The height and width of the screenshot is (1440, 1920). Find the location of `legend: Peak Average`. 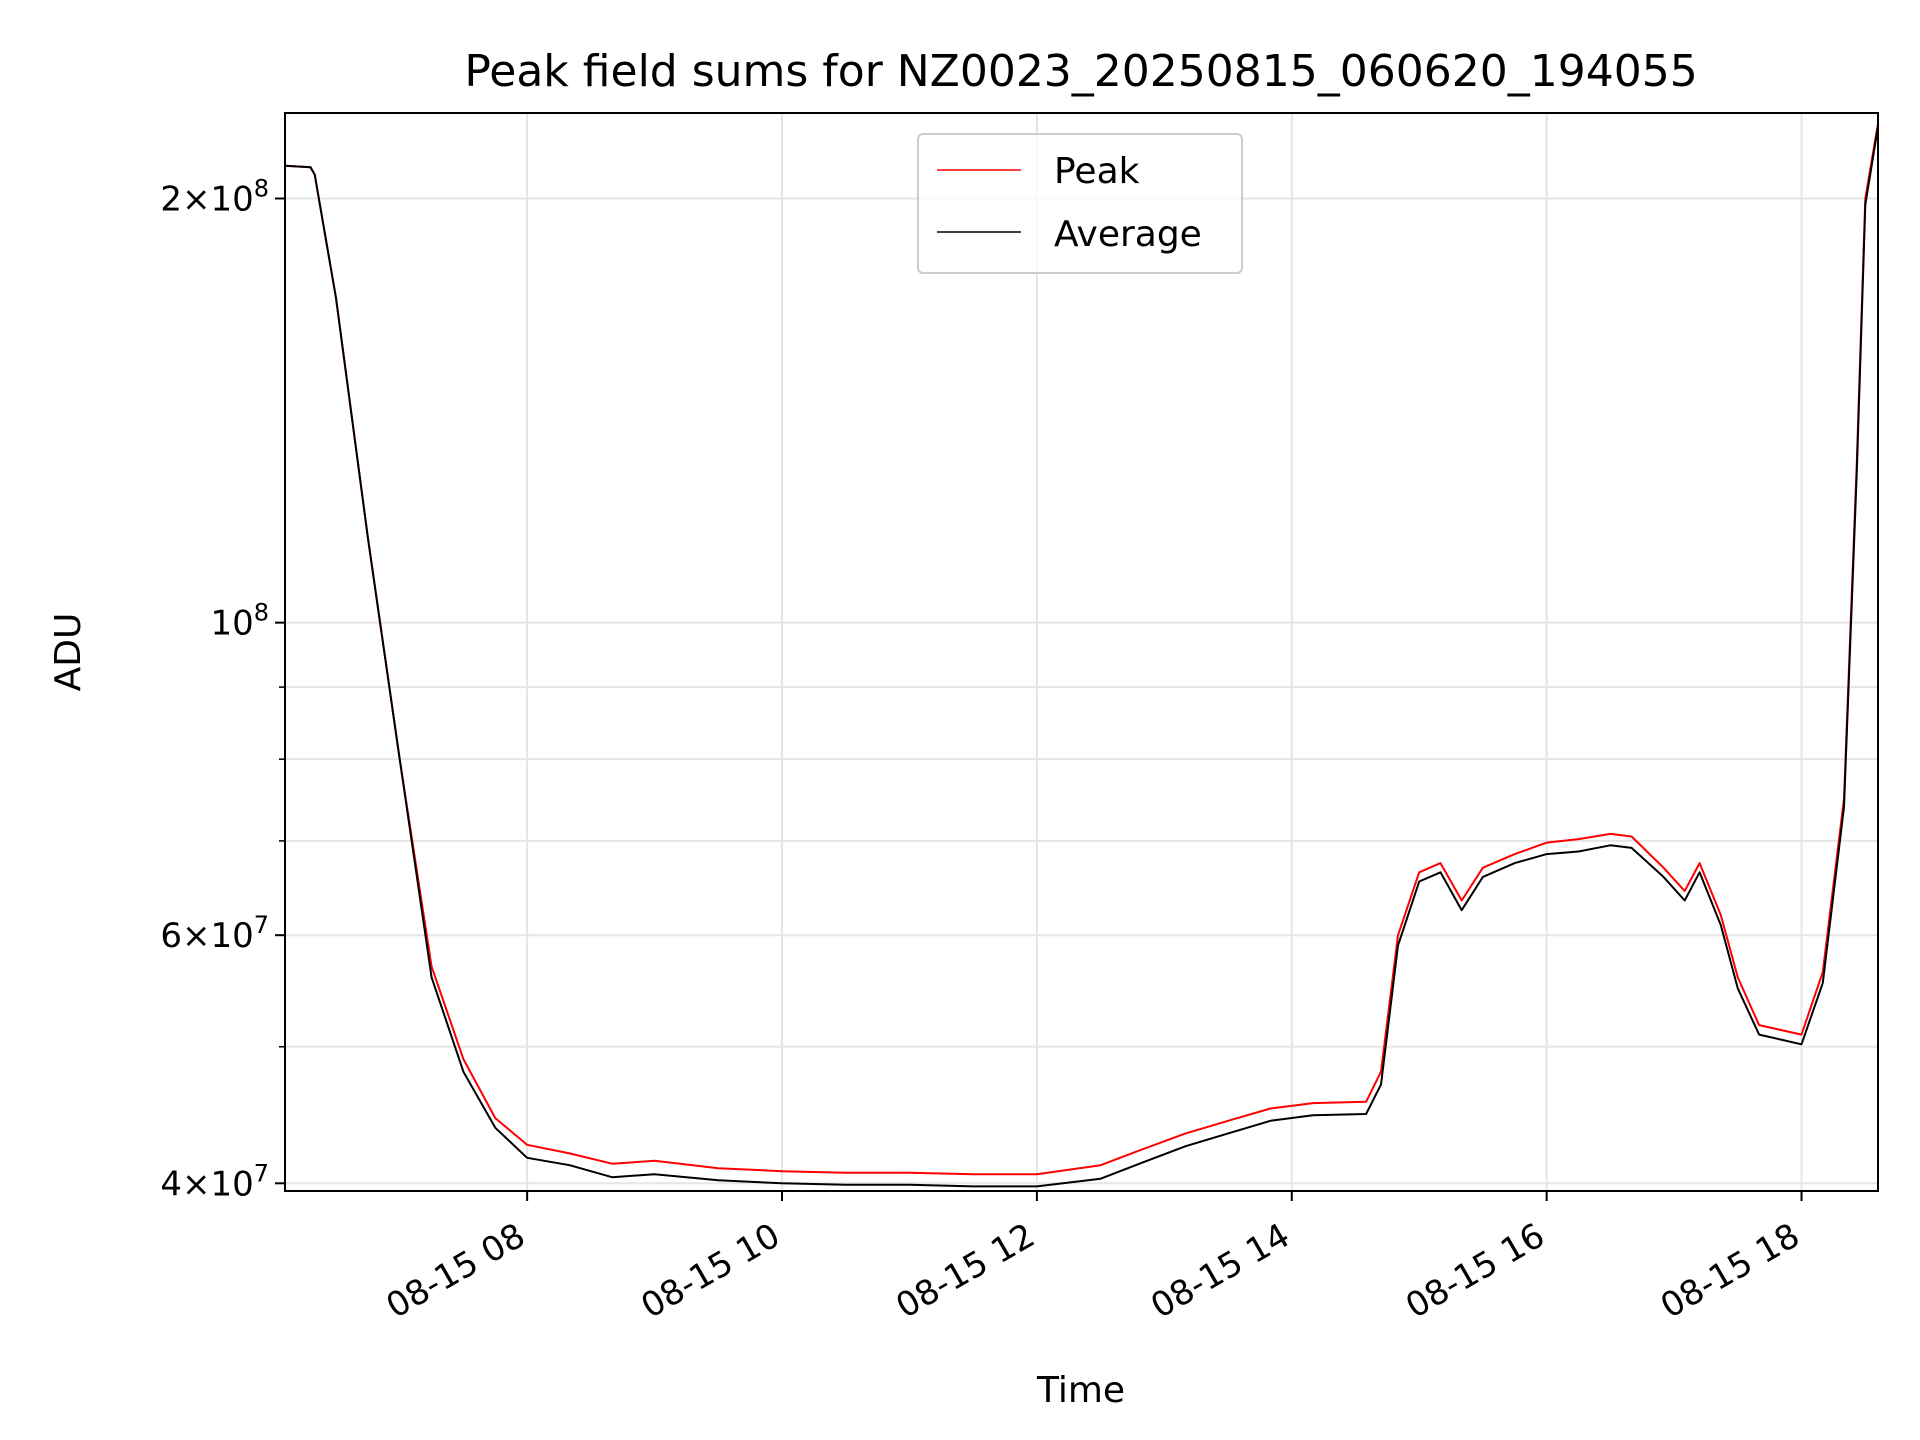

legend: Peak Average is located at coordinates (1080, 203).